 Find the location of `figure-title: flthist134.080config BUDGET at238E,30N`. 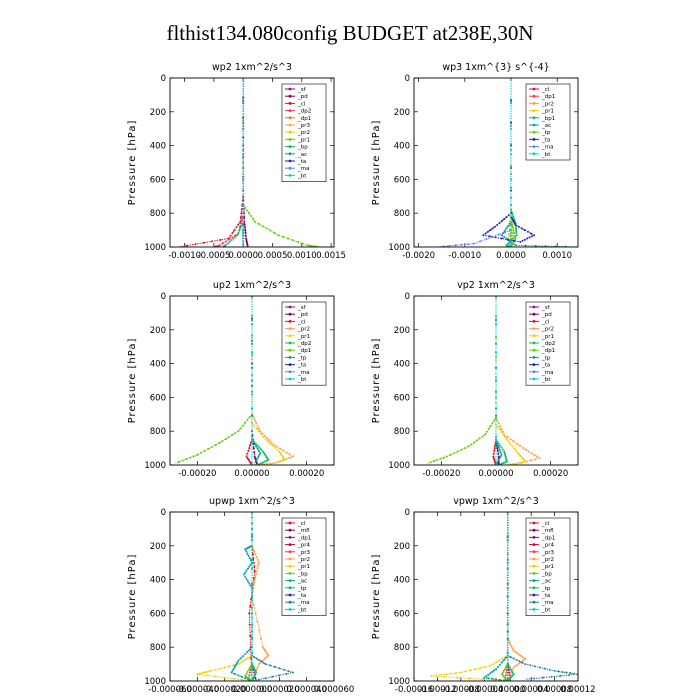

figure-title: flthist134.080config BUDGET at238E,30N is located at coordinates (349, 33).